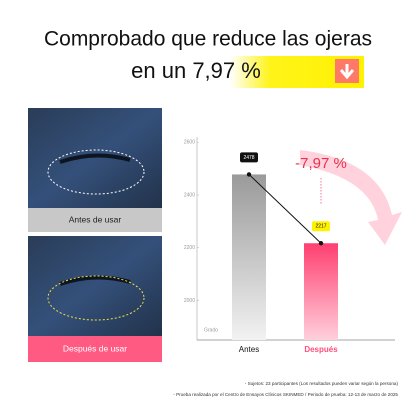 The image size is (416, 416). What do you see at coordinates (189, 143) in the screenshot?
I see `y-tick-label: 2600` at bounding box center [189, 143].